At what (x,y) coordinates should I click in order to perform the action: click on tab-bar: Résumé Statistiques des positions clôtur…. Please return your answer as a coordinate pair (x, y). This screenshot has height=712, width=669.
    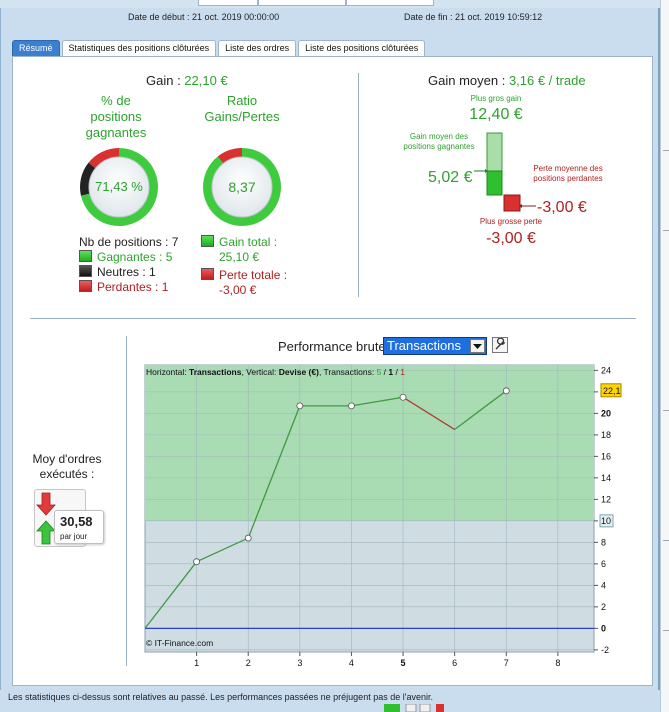
    Looking at the image, I should click on (219, 48).